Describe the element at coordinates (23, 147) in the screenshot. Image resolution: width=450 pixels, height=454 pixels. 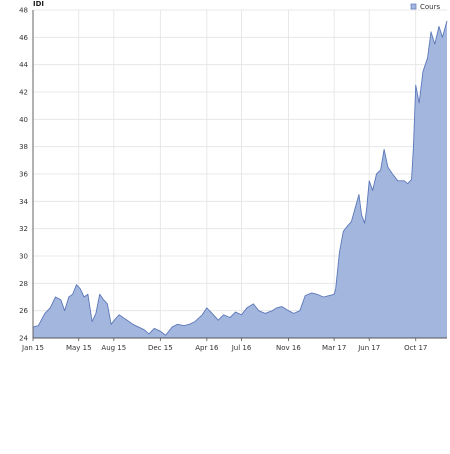
I see `y-tick-label: 38` at that location.